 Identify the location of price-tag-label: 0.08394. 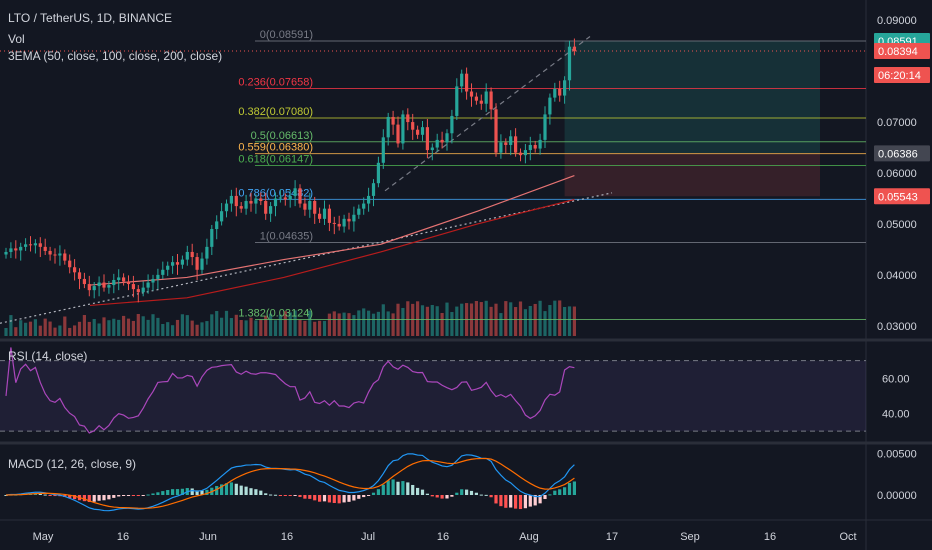
(898, 52).